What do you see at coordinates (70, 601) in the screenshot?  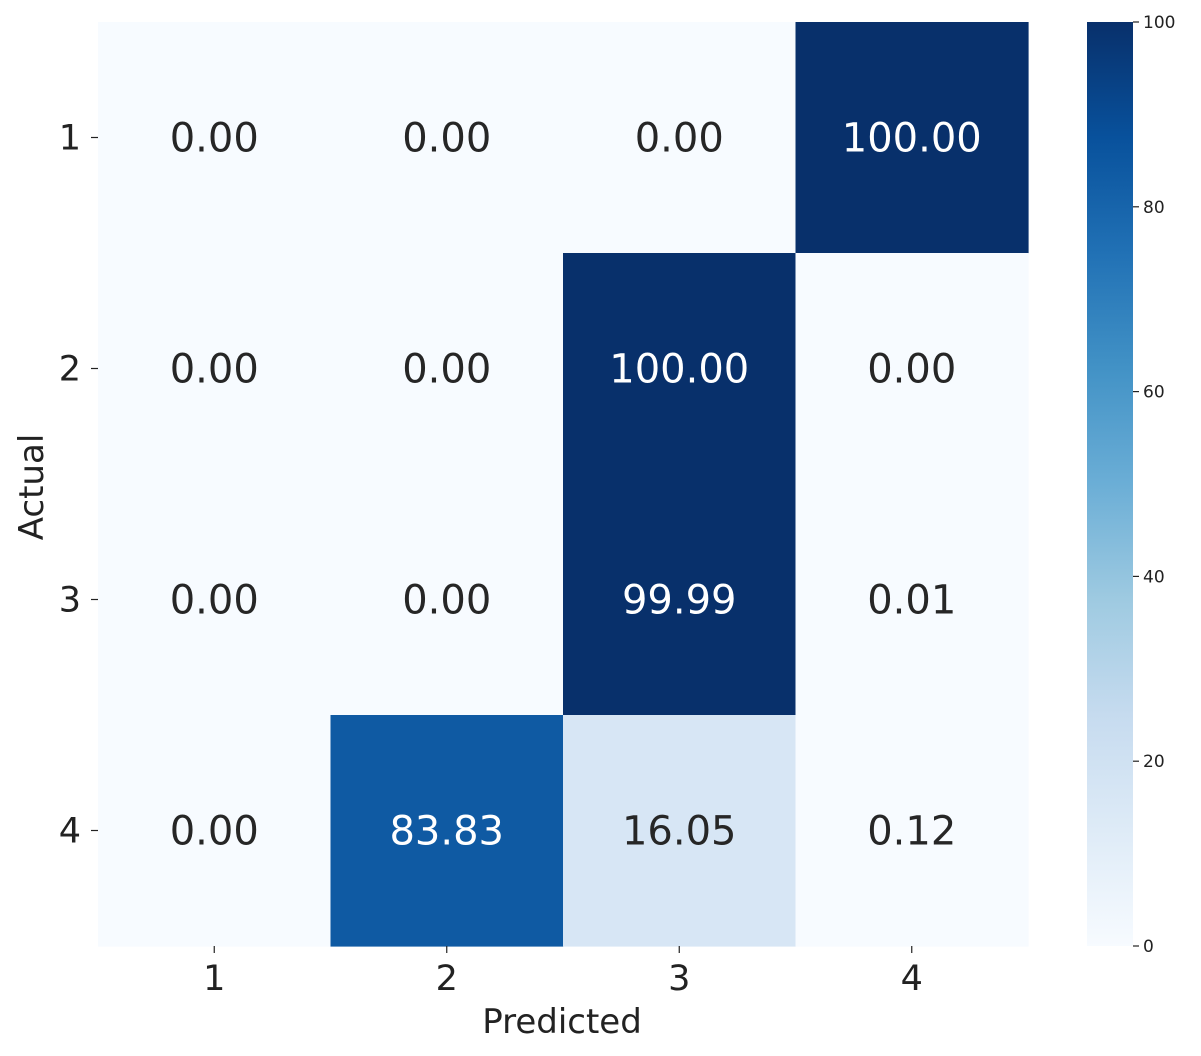 I see `y-tick-label: 3` at bounding box center [70, 601].